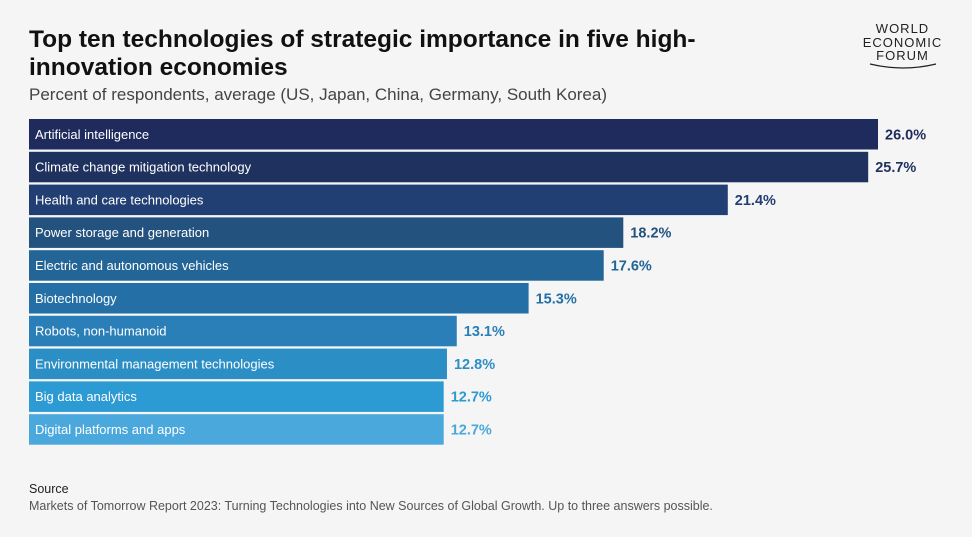 Image resolution: width=972 pixels, height=537 pixels. What do you see at coordinates (902, 65) in the screenshot?
I see `logo-arc-icon` at bounding box center [902, 65].